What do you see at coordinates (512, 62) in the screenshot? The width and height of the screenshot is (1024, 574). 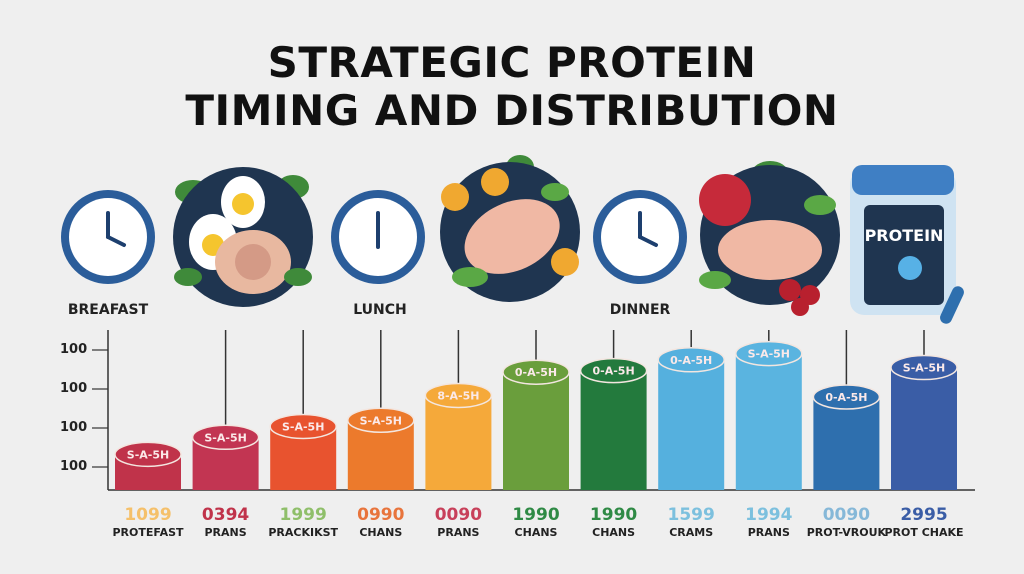 I see `title-line-1: STRATEGIC PROTEIN` at bounding box center [512, 62].